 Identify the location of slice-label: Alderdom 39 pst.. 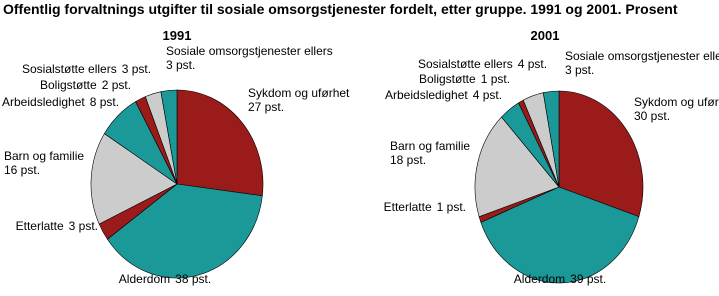
(560, 279).